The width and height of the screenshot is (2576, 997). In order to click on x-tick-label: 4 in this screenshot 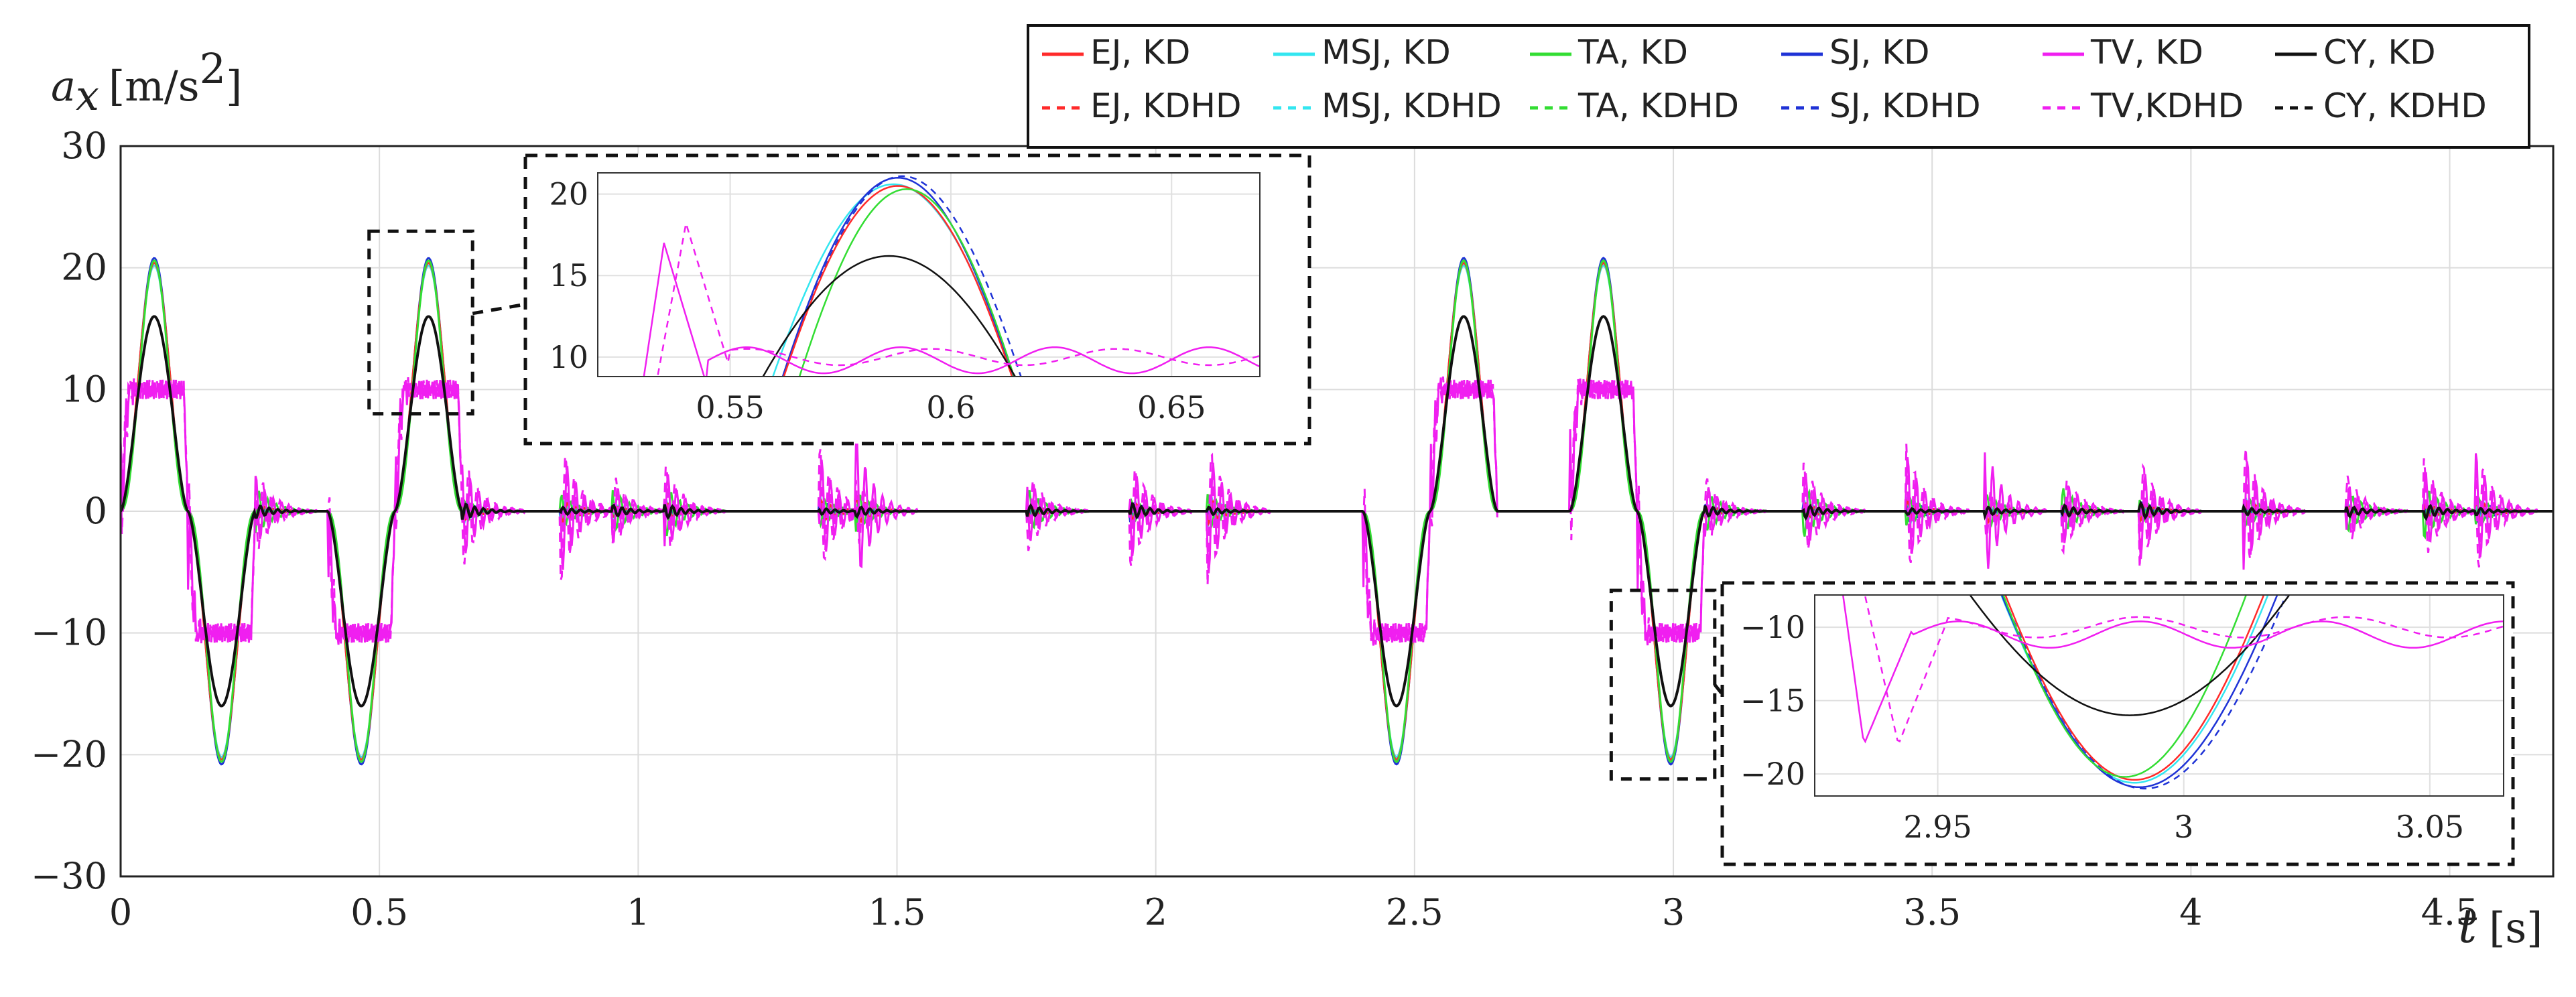, I will do `click(2190, 912)`.